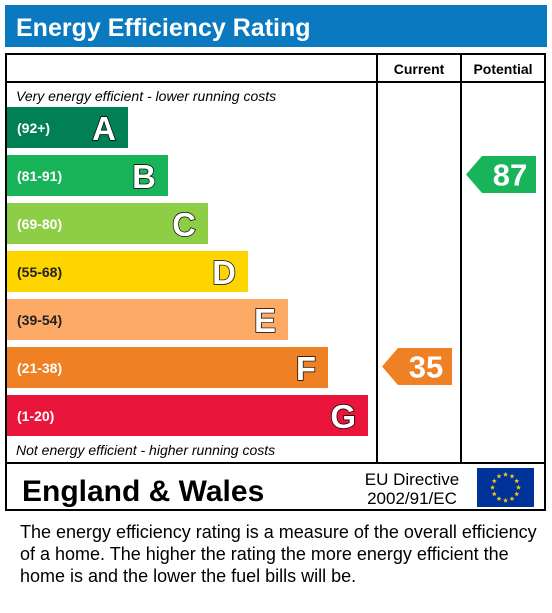 This screenshot has width=552, height=613. What do you see at coordinates (39, 176) in the screenshot?
I see `band-range-b: (81-91)` at bounding box center [39, 176].